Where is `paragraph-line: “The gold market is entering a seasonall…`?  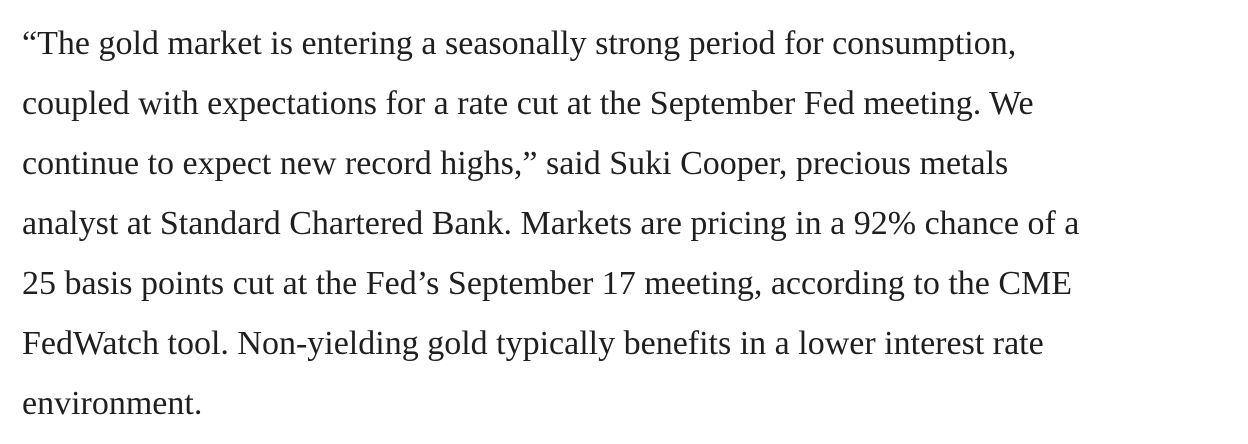 paragraph-line: “The gold market is entering a seasonall… is located at coordinates (519, 43).